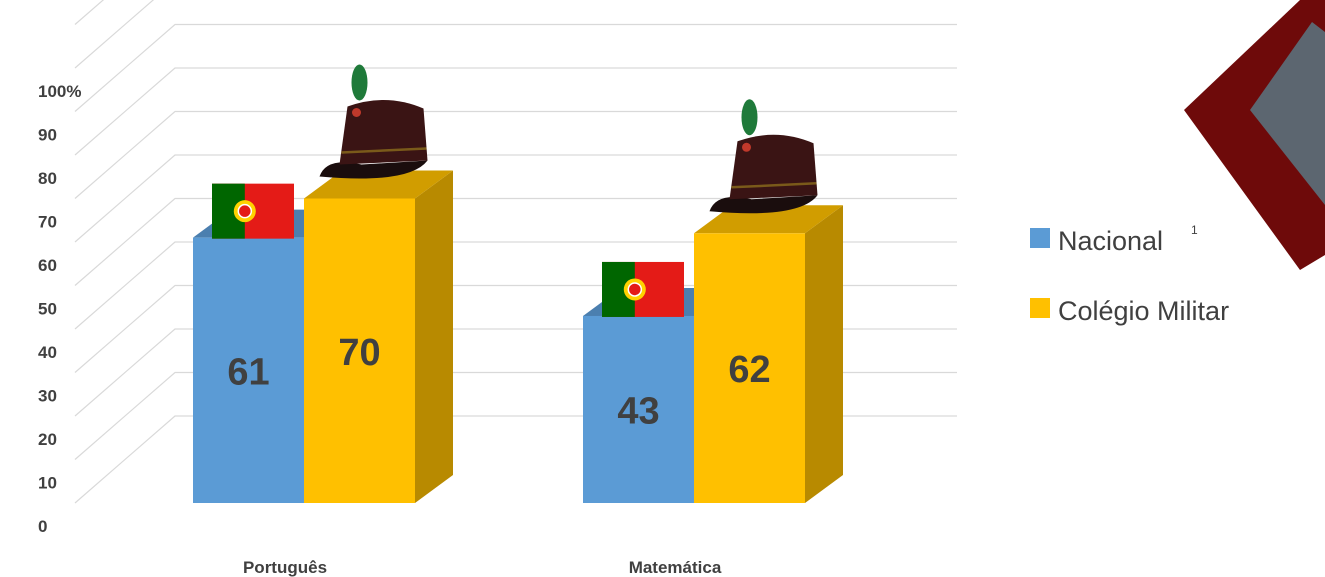 Image resolution: width=1325 pixels, height=577 pixels. Describe the element at coordinates (1143, 311) in the screenshot. I see `legend-label: Colégio Militar` at that location.